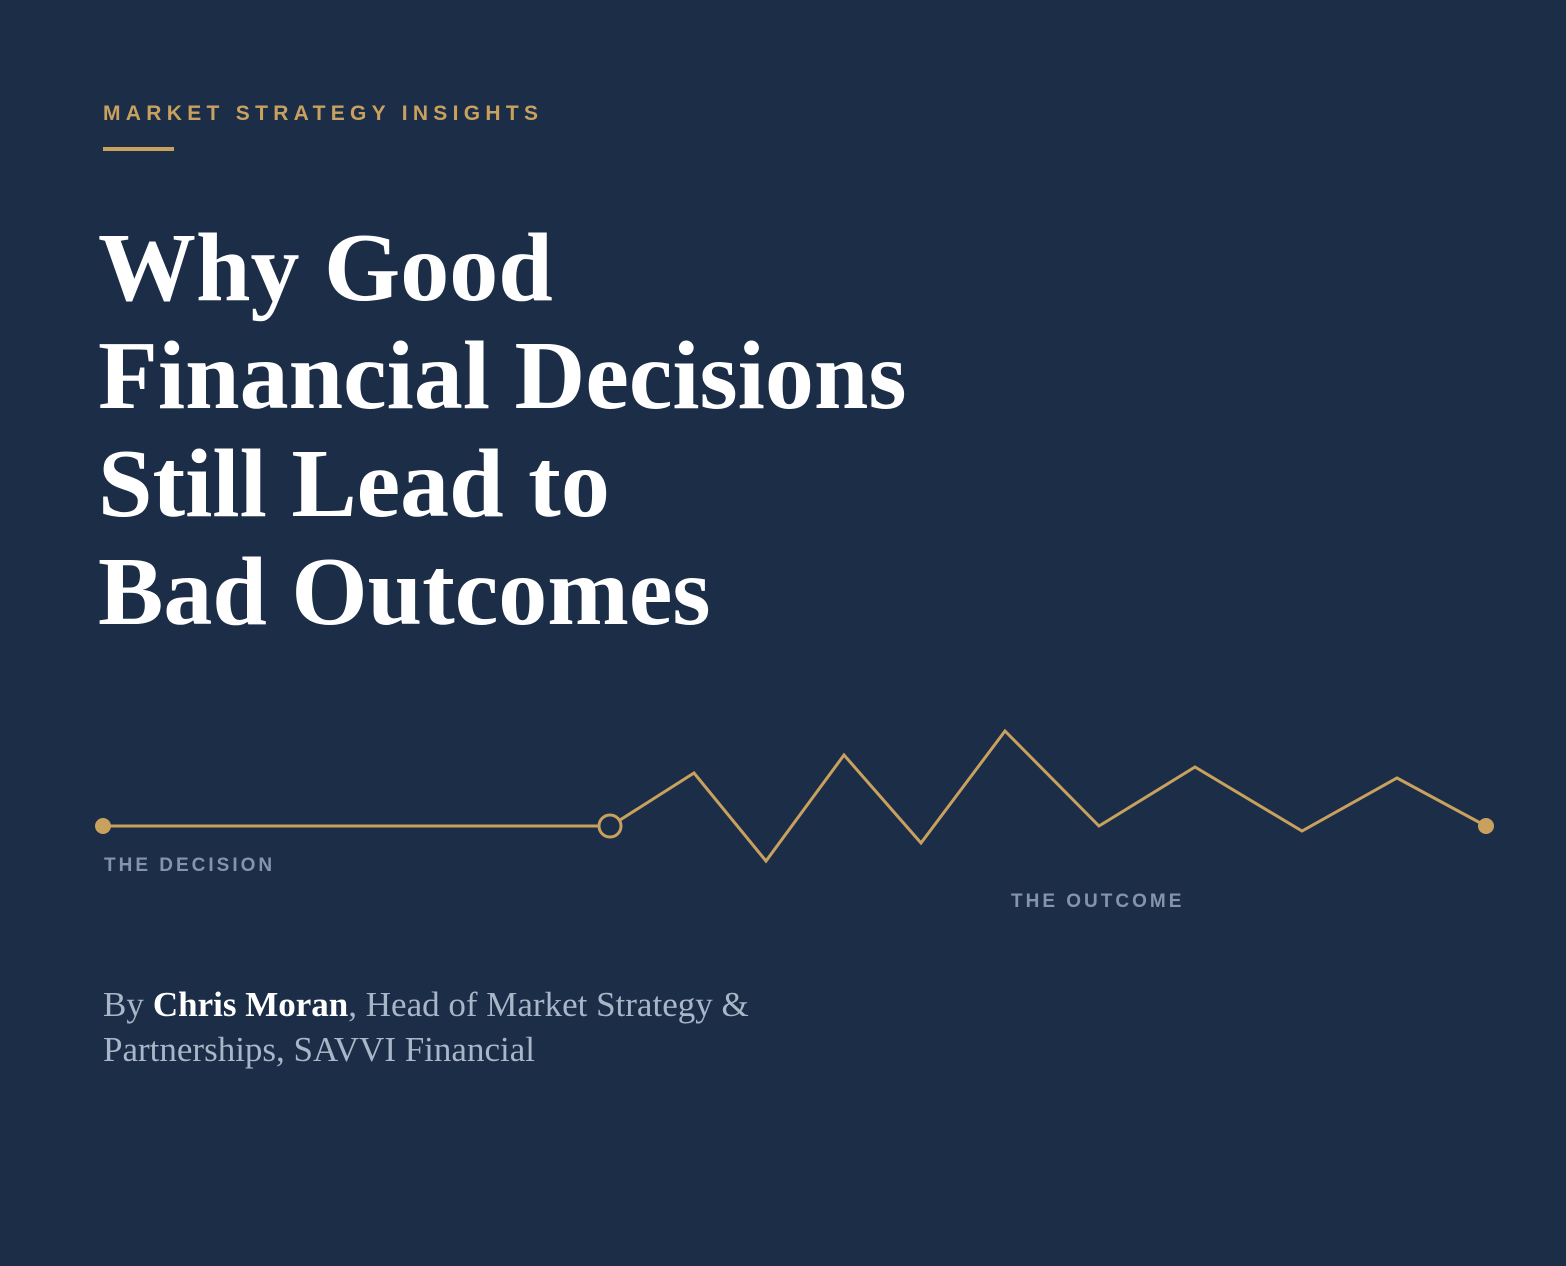 This screenshot has width=1566, height=1266. Describe the element at coordinates (123, 1004) in the screenshot. I see `byline-prefix: By` at that location.